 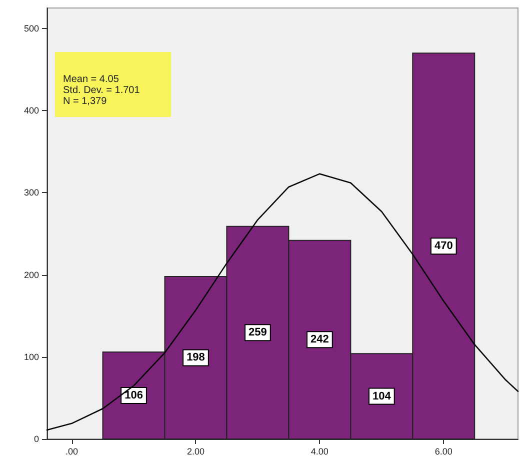 What do you see at coordinates (443, 246) in the screenshot?
I see `data-label: 470` at bounding box center [443, 246].